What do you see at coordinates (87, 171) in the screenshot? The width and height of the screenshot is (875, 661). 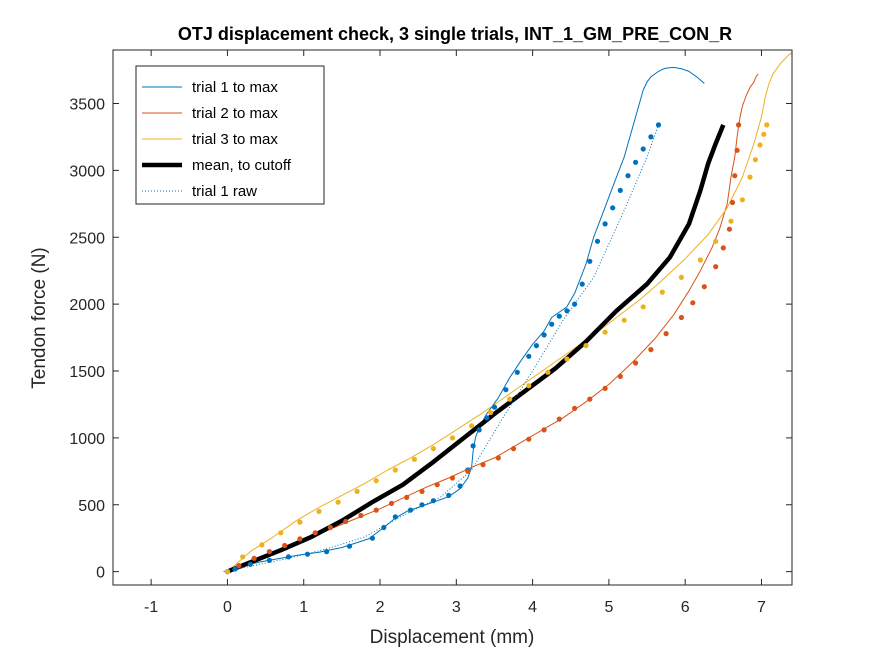 I see `y-tick-label: 3000` at bounding box center [87, 171].